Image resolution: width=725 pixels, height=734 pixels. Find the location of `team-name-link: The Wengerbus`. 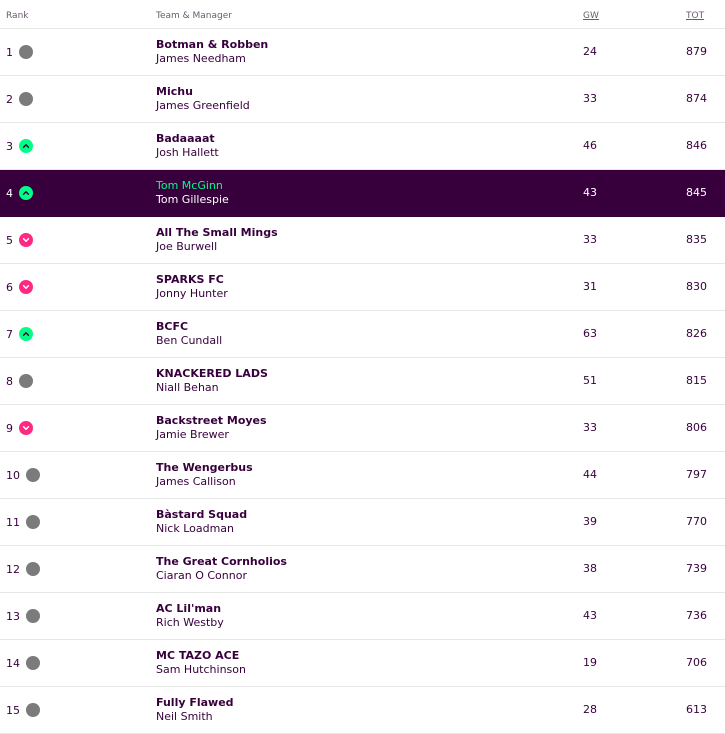

team-name-link: The Wengerbus is located at coordinates (204, 467).